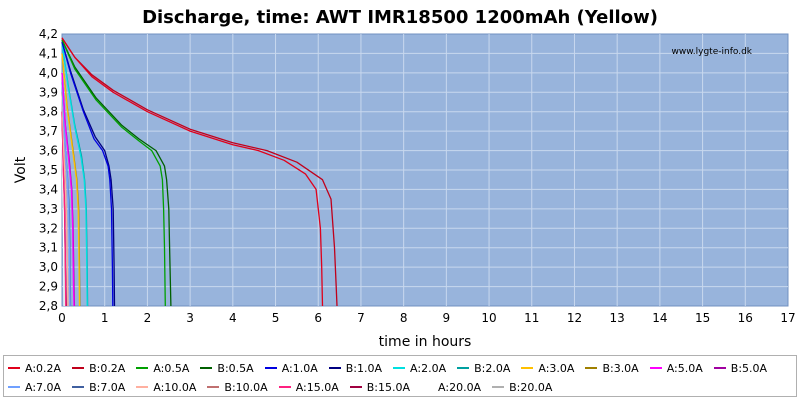 The height and width of the screenshot is (400, 800). I want to click on legend-label: A:15.0A, so click(317, 387).